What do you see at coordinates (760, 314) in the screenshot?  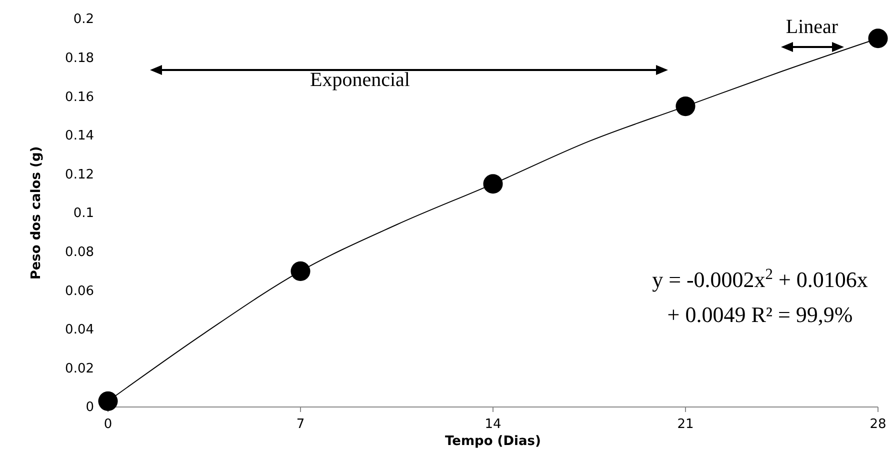 I see `annotation: + 0.0049 R² = 99,9%` at bounding box center [760, 314].